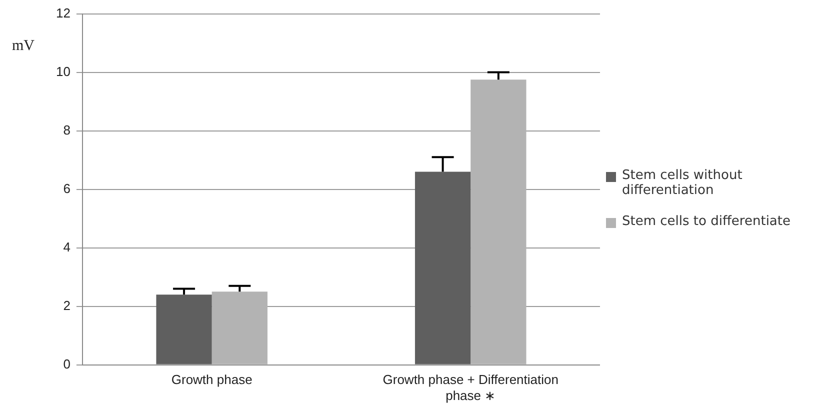 This screenshot has width=816, height=416. Describe the element at coordinates (706, 221) in the screenshot. I see `legend-label: Stem cells to differentiate` at that location.